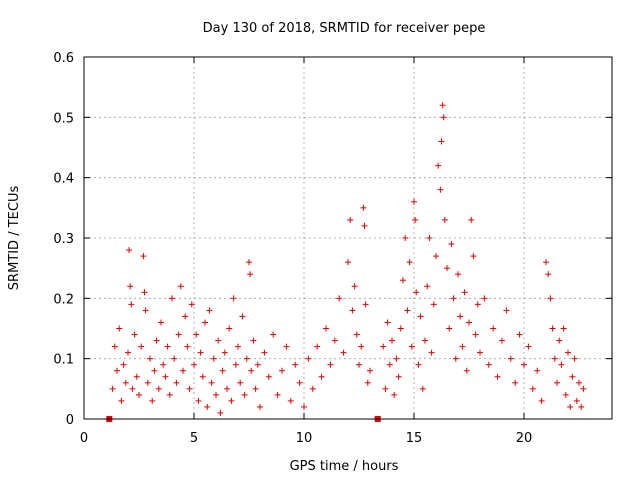 Image resolution: width=640 pixels, height=480 pixels. I want to click on x-tick-label: 0, so click(84, 438).